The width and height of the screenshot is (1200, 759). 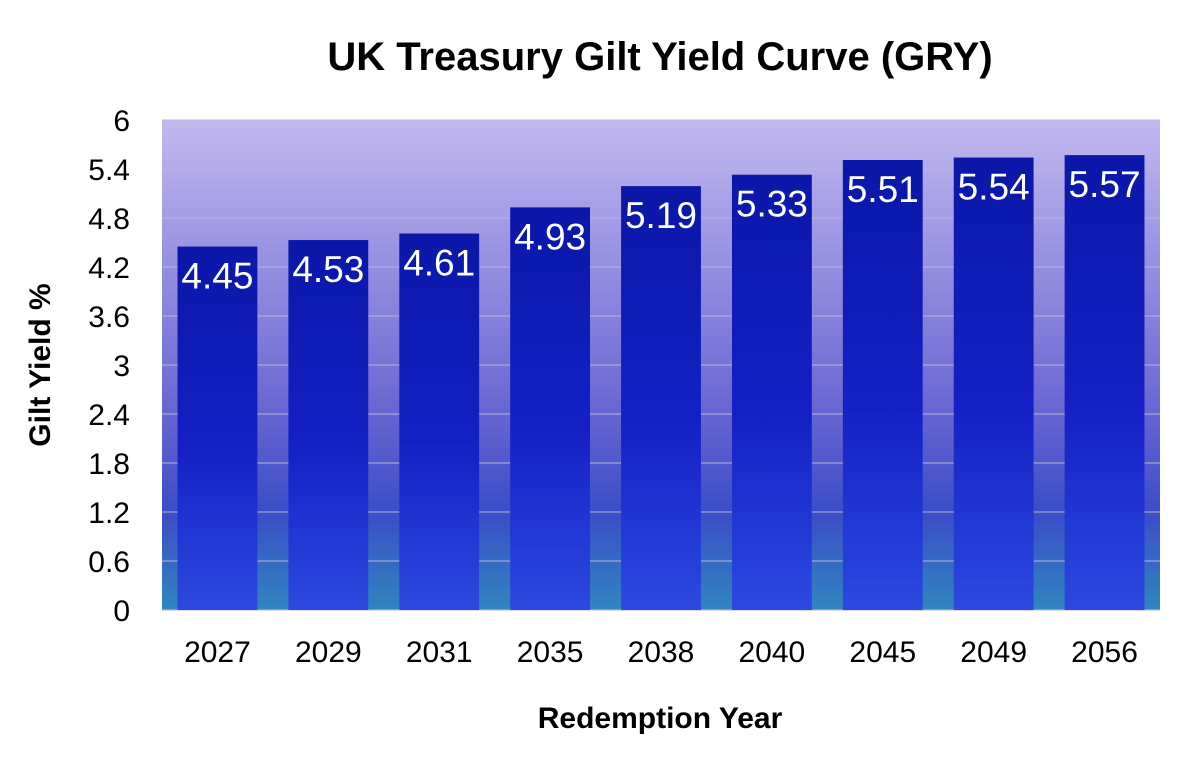 I want to click on y-tick-label: 1.8, so click(x=109, y=464).